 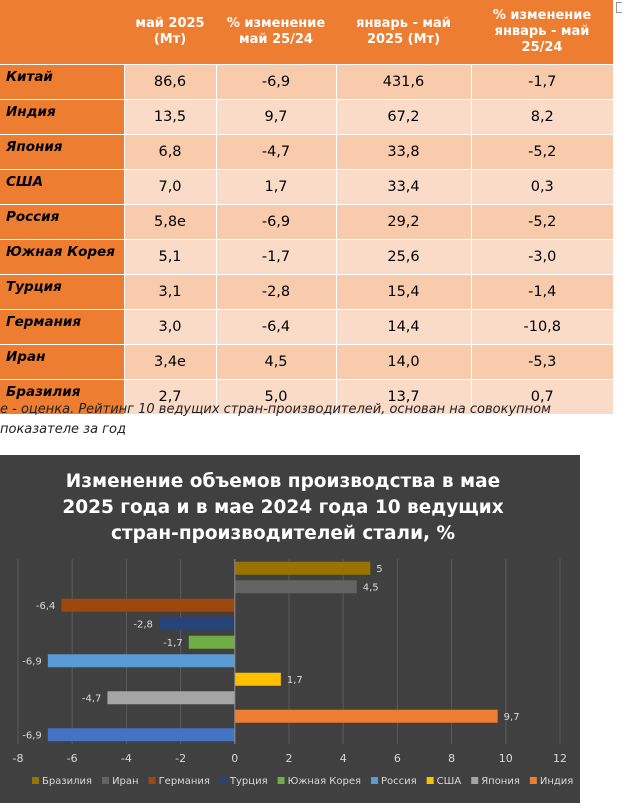 What do you see at coordinates (275, 187) in the screenshot?
I see `value-cell-may-change: 1,7` at bounding box center [275, 187].